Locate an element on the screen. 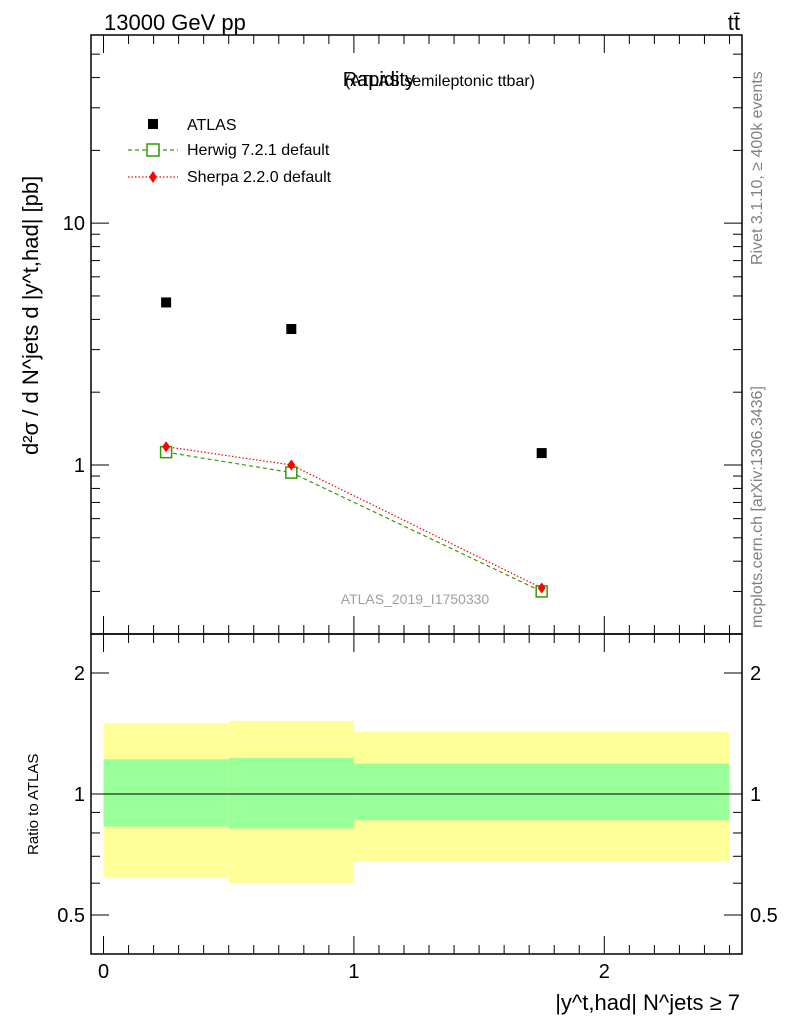  ratio-ytick-label-left: 2 is located at coordinates (79, 674).